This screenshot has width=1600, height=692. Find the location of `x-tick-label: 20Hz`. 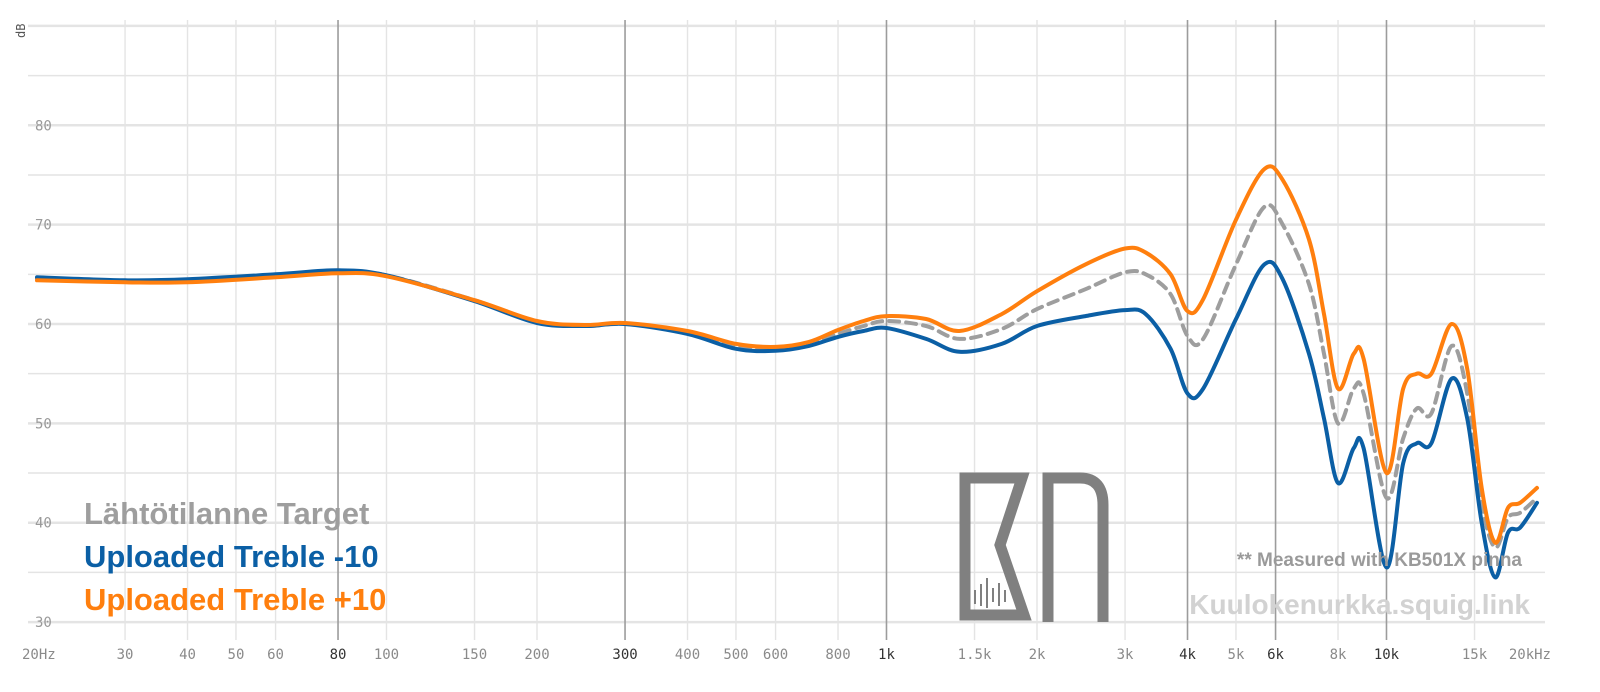

x-tick-label: 20Hz is located at coordinates (39, 655).